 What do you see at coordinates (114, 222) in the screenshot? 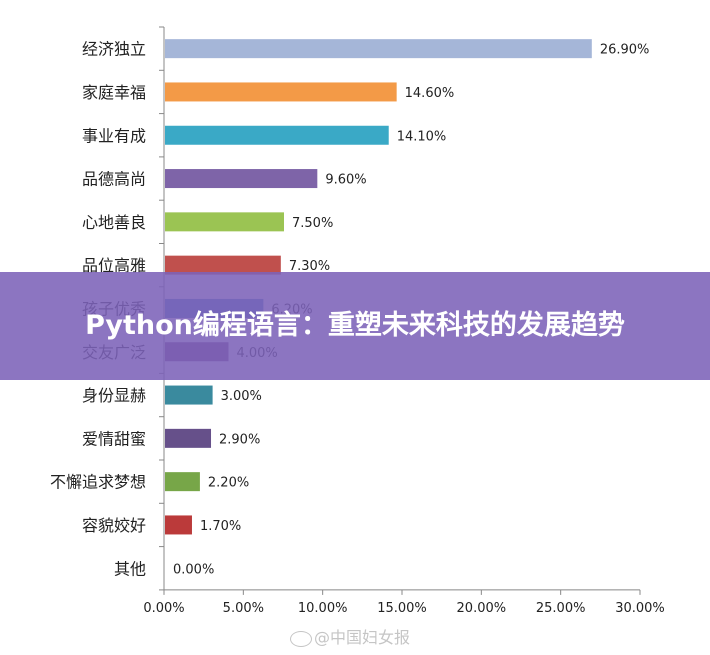
I see `category-label: 心地善良` at bounding box center [114, 222].